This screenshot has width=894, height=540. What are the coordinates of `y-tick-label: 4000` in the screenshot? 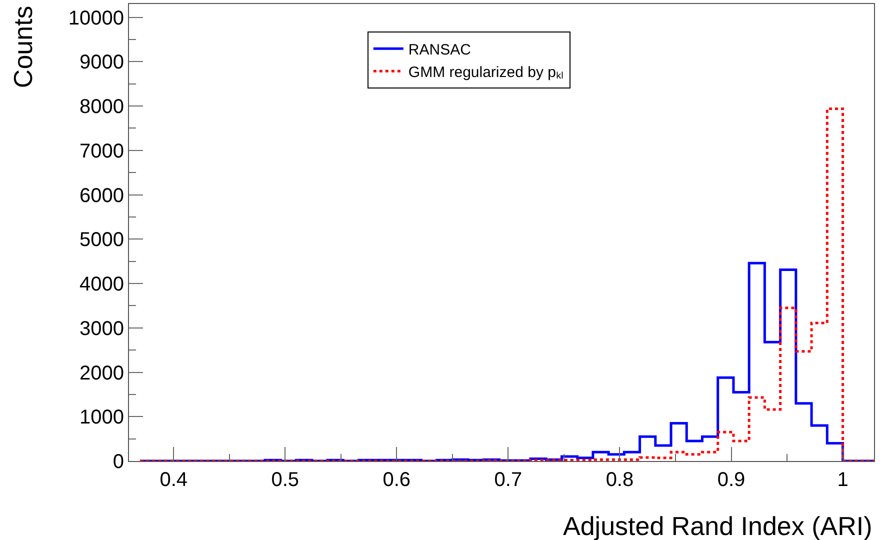 It's located at (102, 285).